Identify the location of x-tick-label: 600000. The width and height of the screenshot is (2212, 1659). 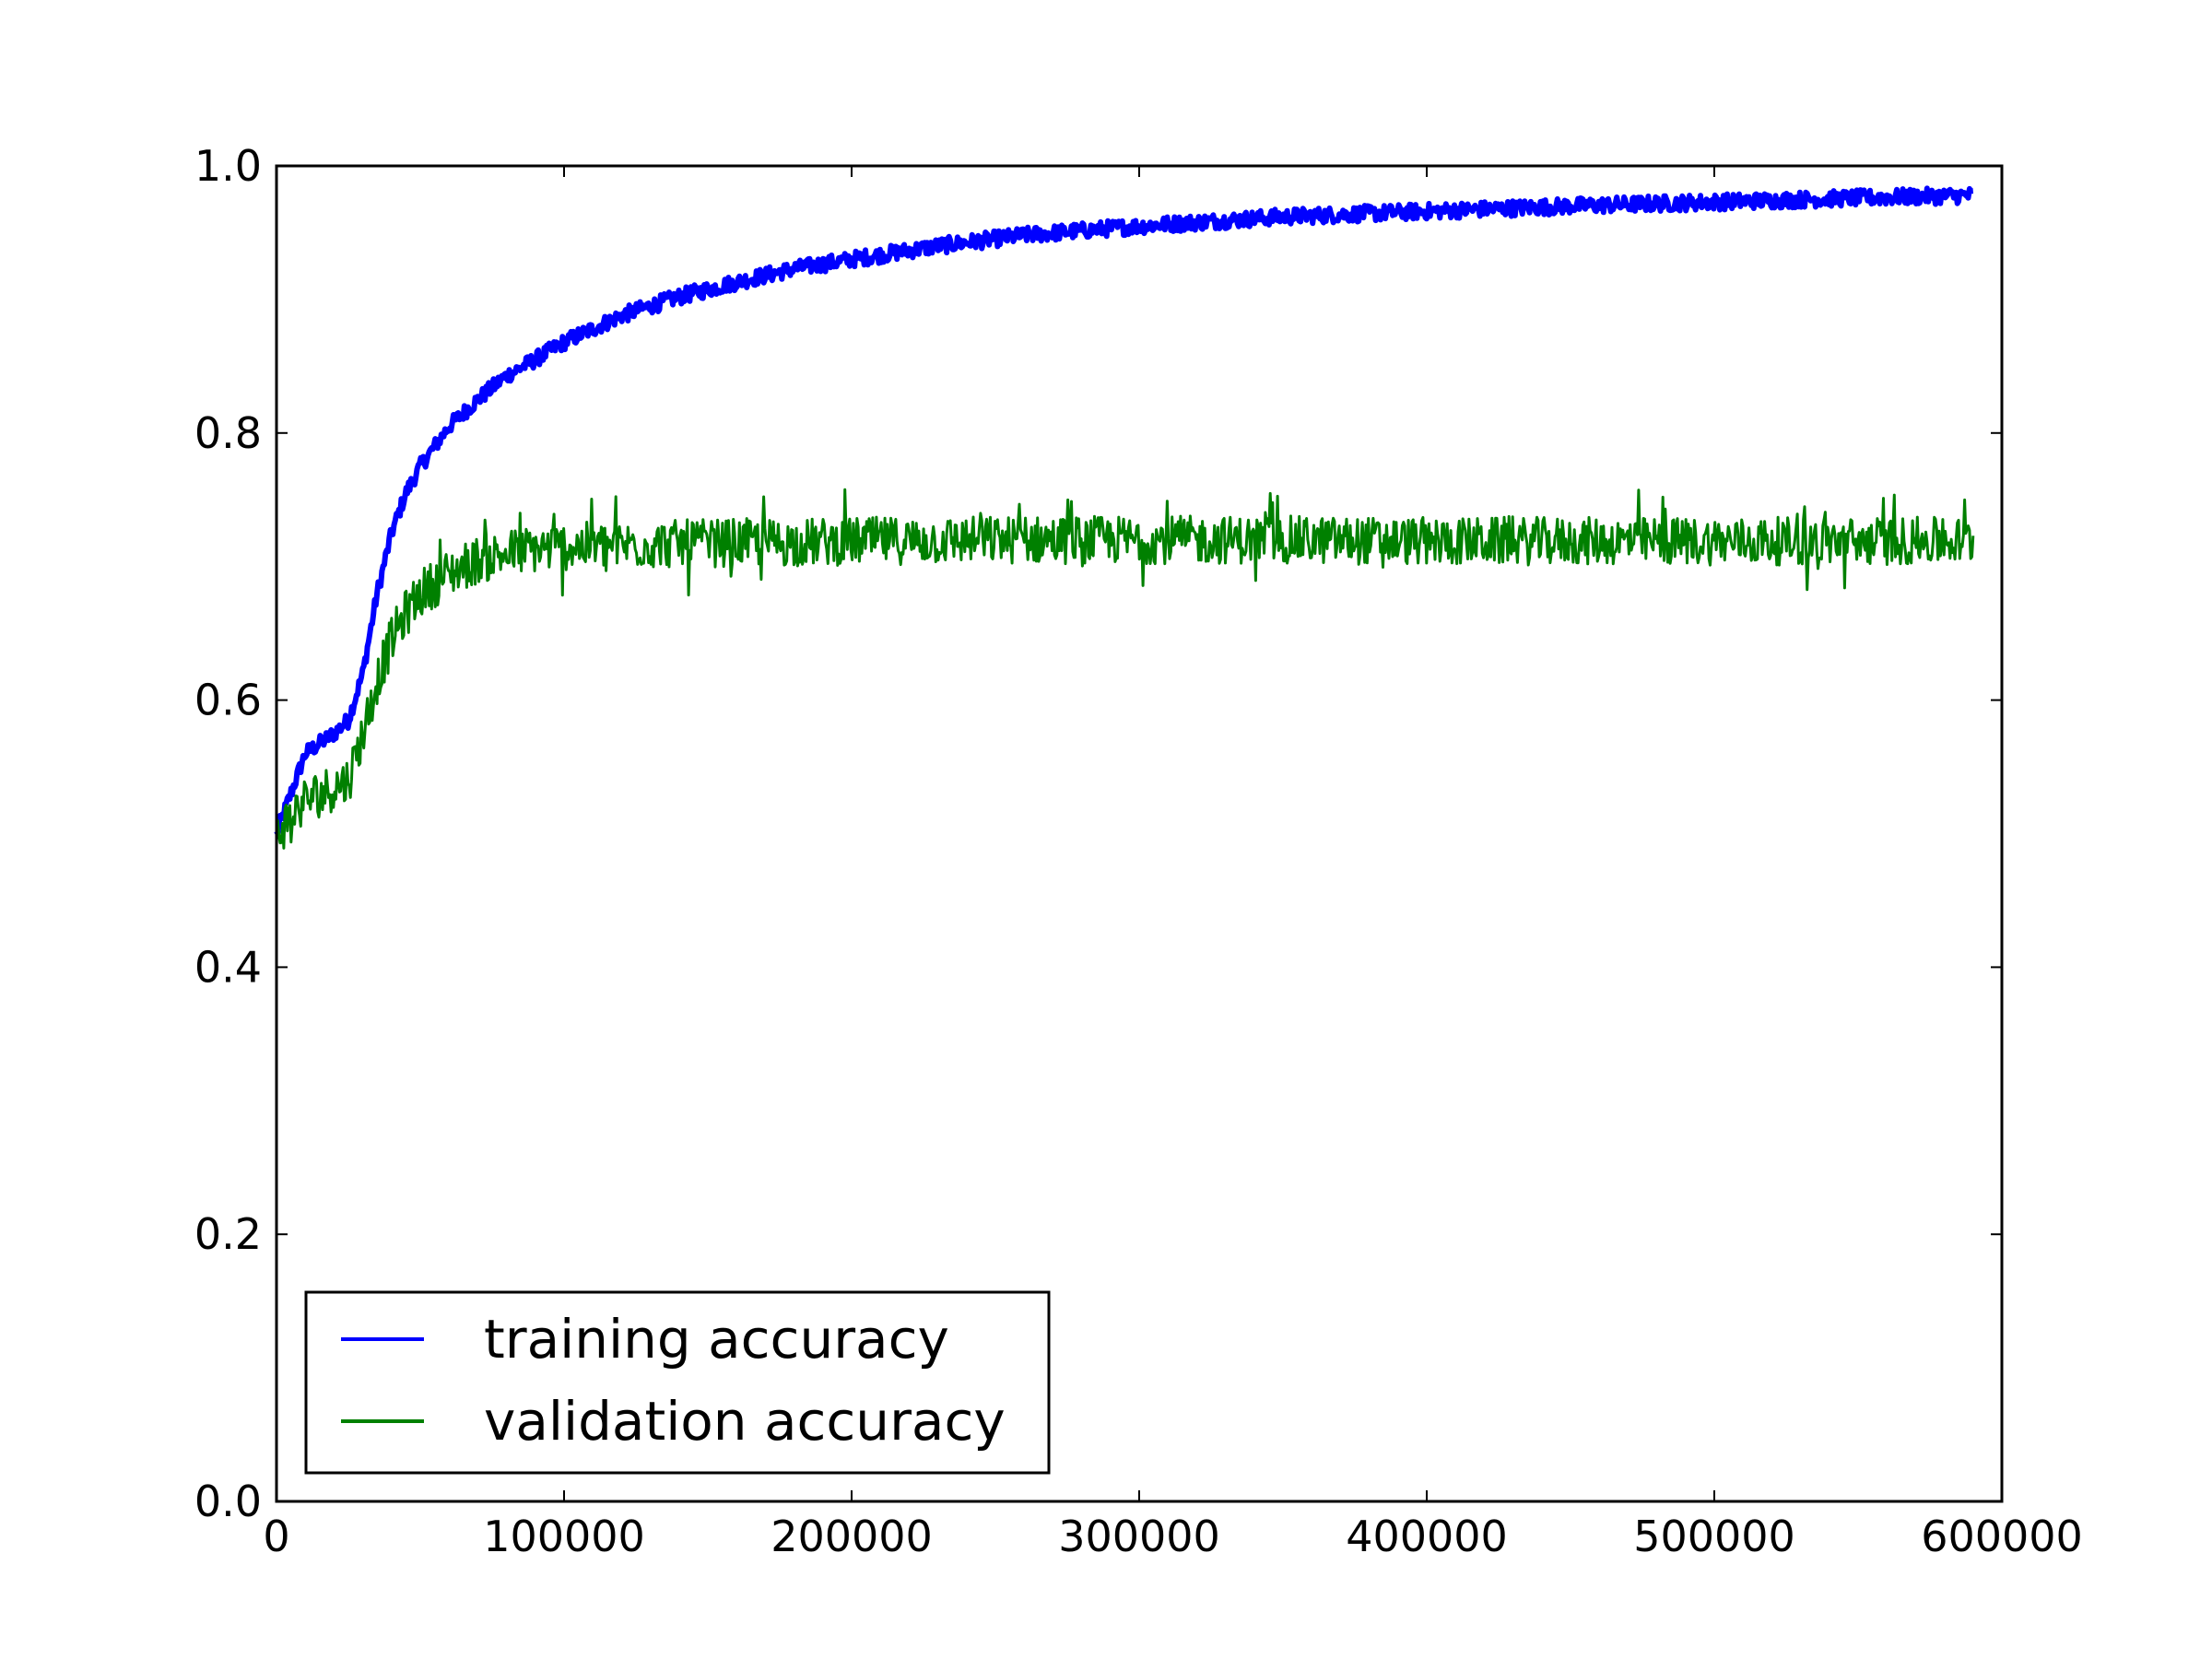
(2002, 1536).